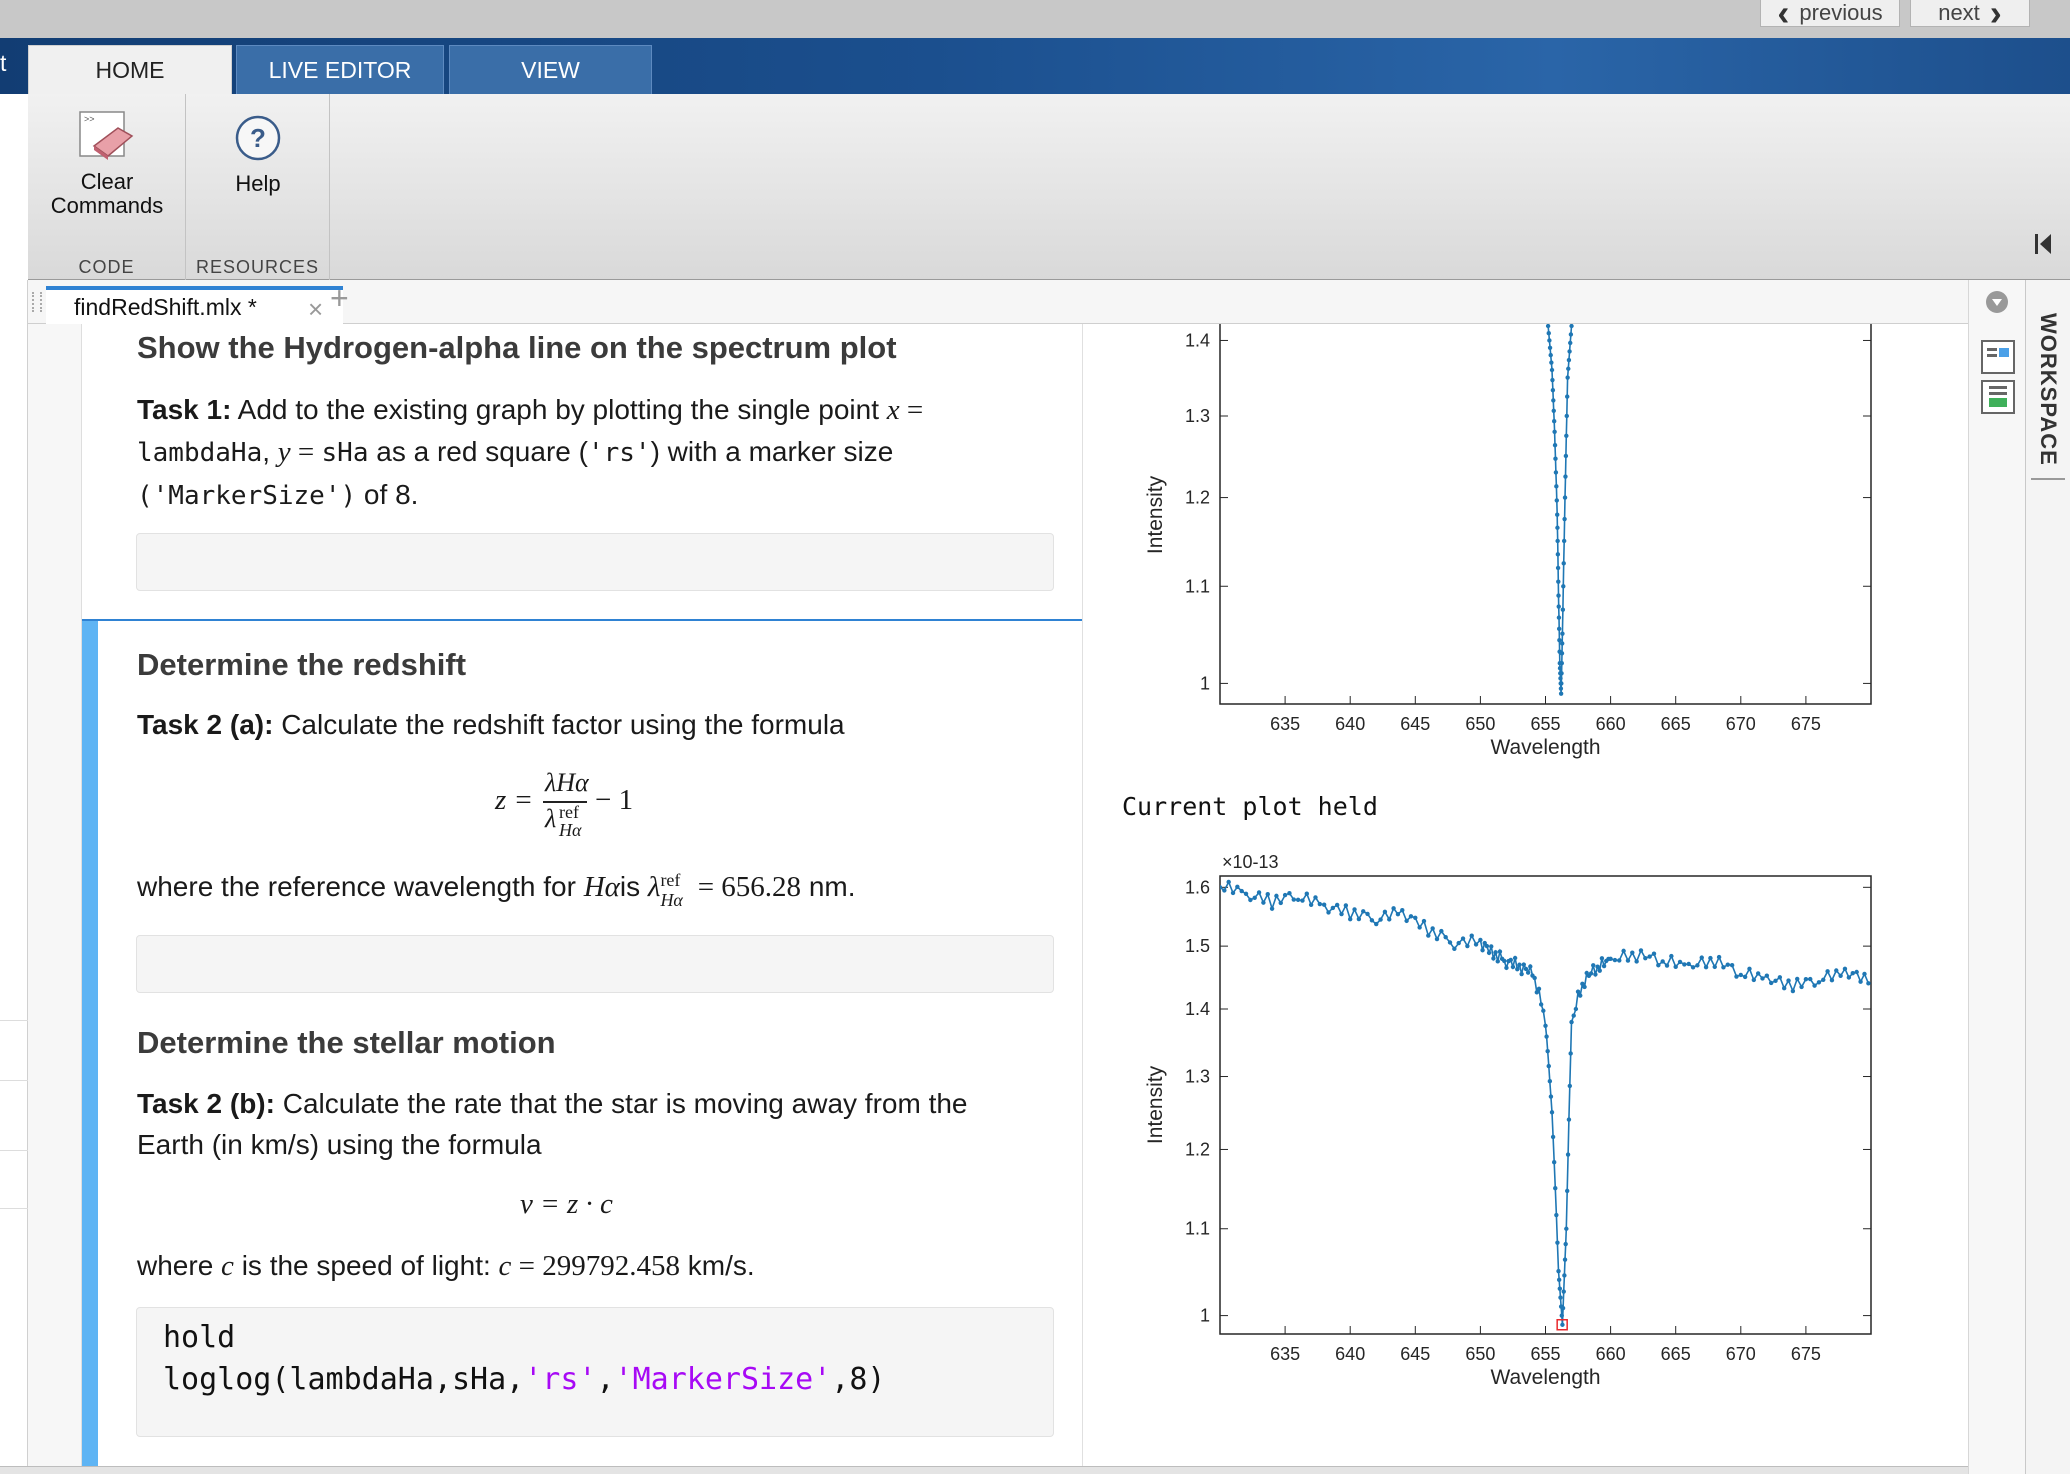  I want to click on close-tab-icon: ×, so click(316, 309).